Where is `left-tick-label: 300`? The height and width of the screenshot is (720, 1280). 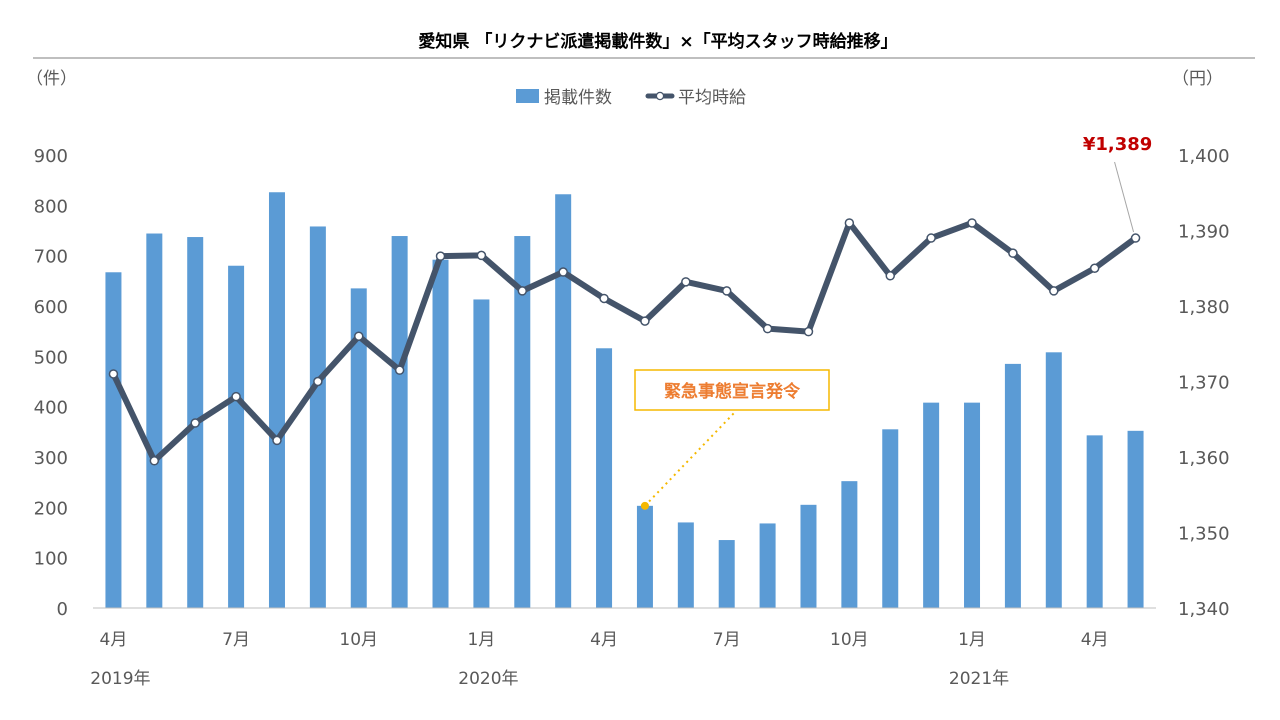
left-tick-label: 300 is located at coordinates (51, 458).